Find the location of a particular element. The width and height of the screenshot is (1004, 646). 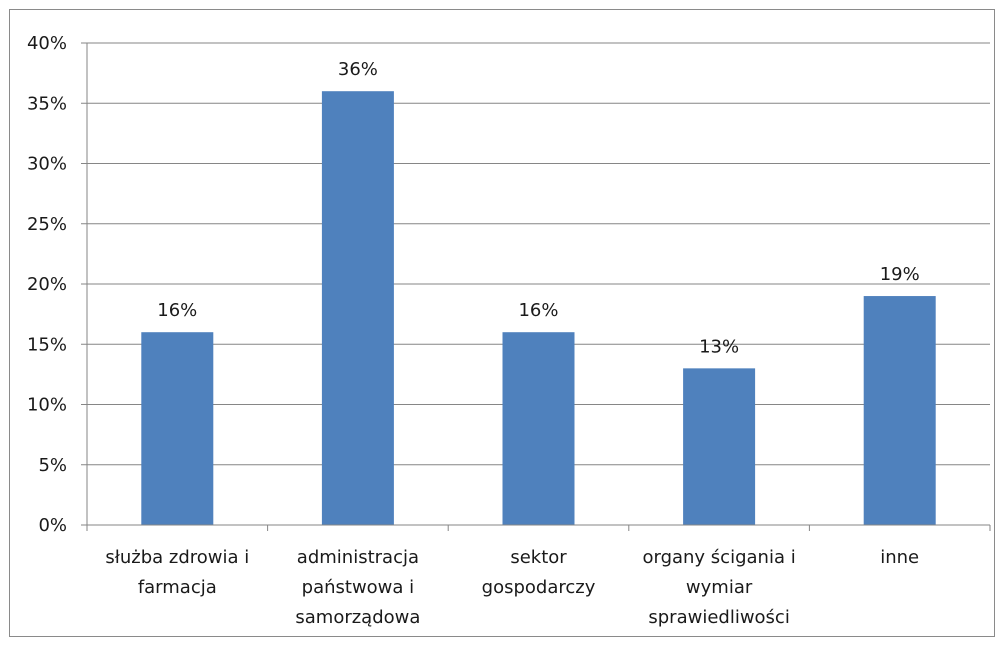

data-label: 19% is located at coordinates (900, 274).